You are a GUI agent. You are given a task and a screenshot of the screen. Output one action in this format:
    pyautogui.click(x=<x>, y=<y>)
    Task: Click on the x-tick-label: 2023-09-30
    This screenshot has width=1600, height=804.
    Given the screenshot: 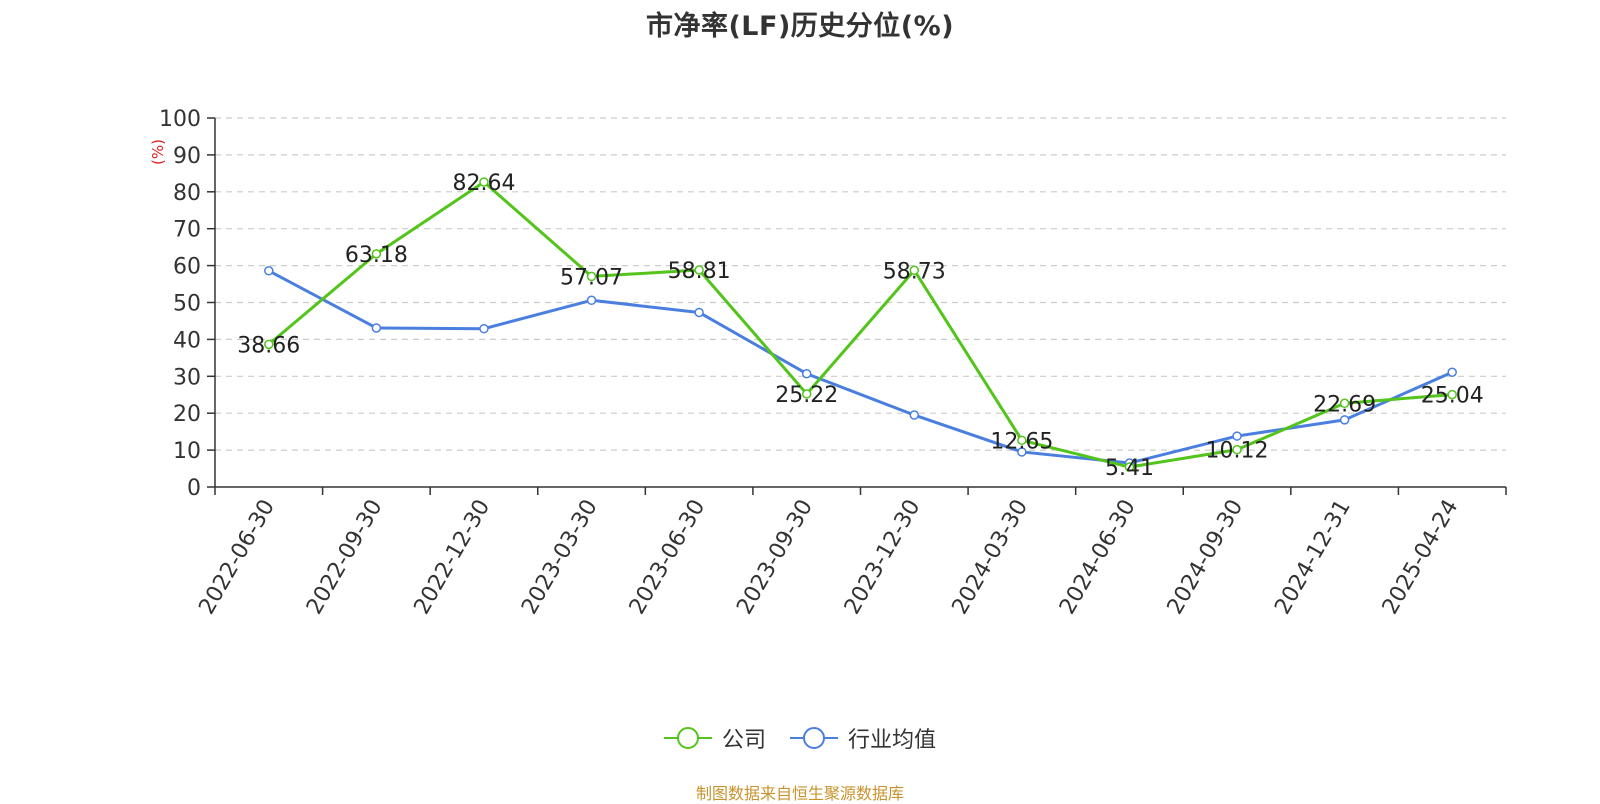 What is the action you would take?
    pyautogui.click(x=775, y=557)
    